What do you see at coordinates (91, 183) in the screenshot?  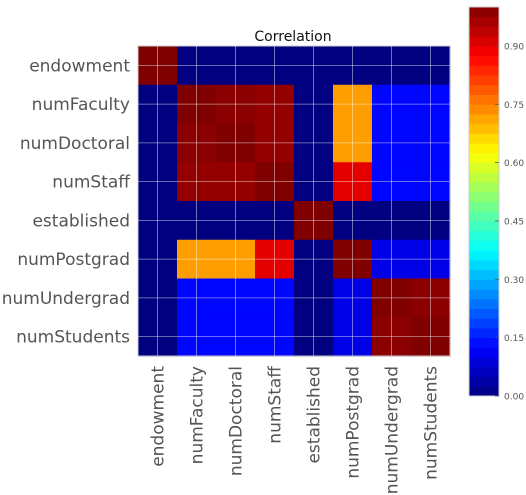 I see `row-label-numStaff: numStaff` at bounding box center [91, 183].